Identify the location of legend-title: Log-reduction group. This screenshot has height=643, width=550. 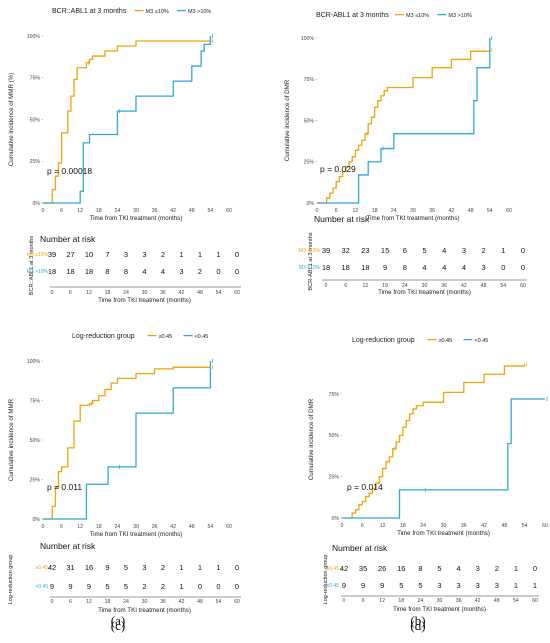
(103, 336).